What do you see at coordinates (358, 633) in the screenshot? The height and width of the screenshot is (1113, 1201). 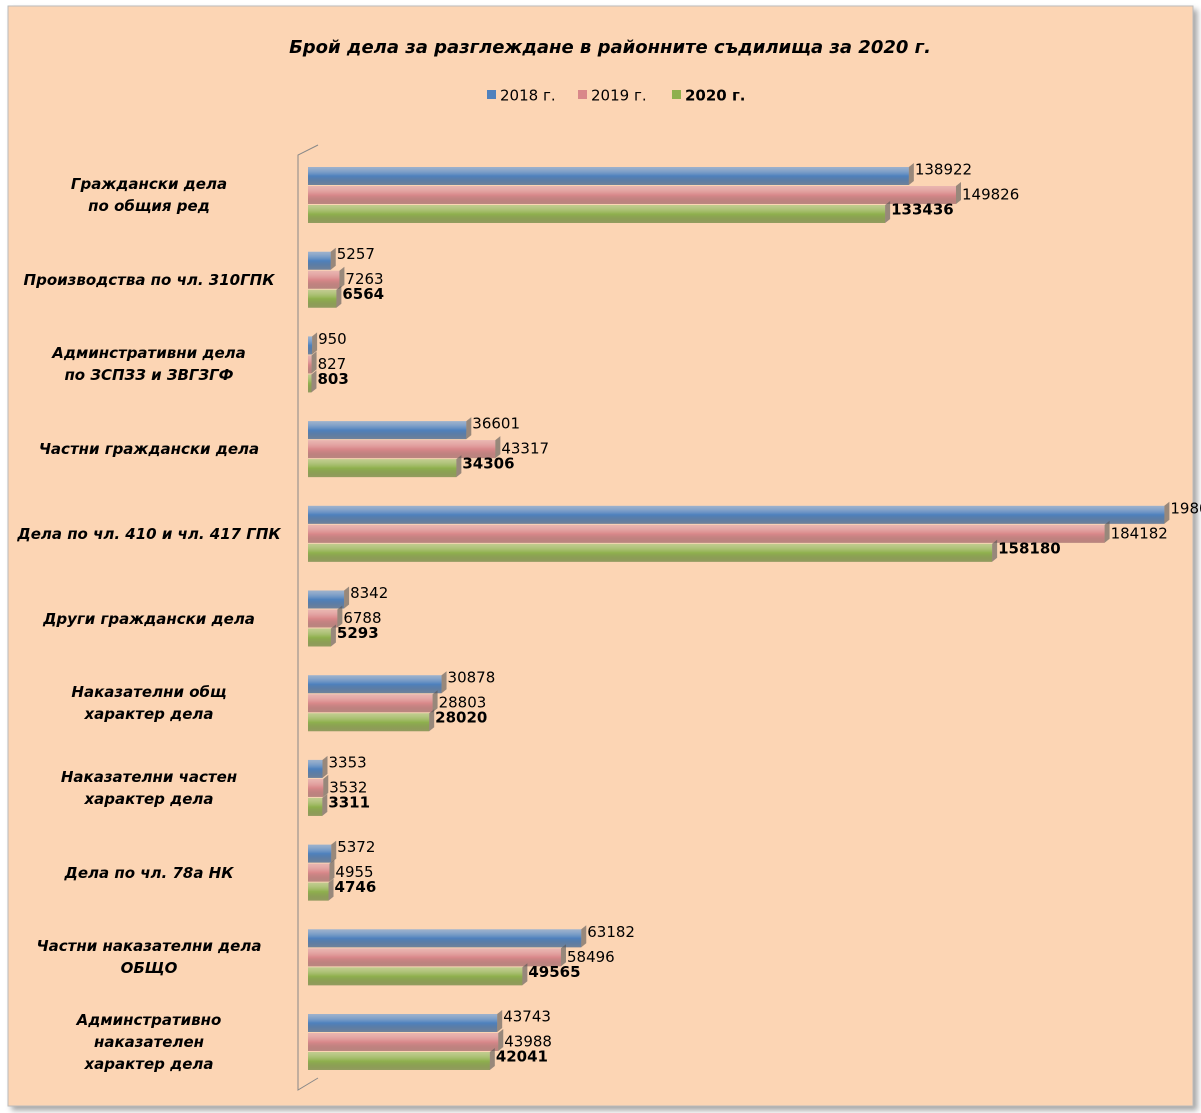 I see `value-label: 5293` at bounding box center [358, 633].